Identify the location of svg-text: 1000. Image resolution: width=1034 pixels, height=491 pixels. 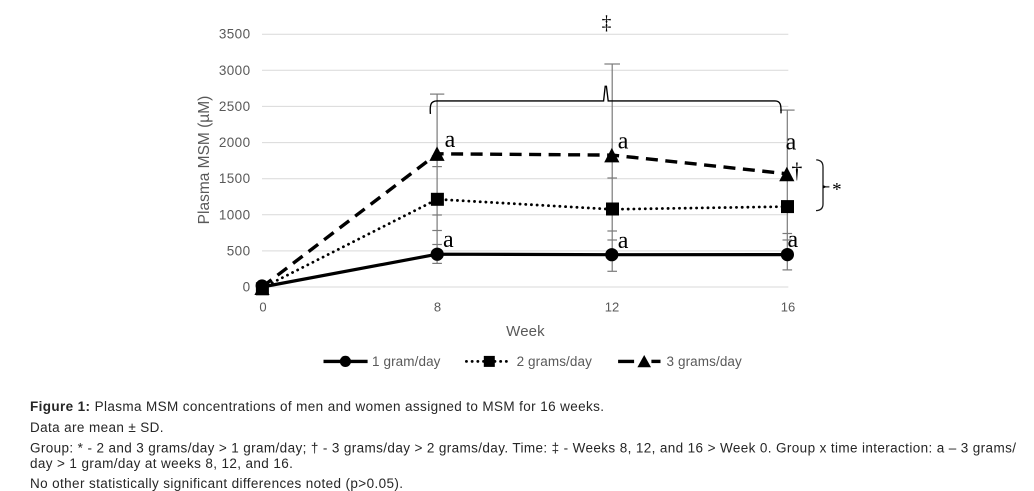
(235, 214).